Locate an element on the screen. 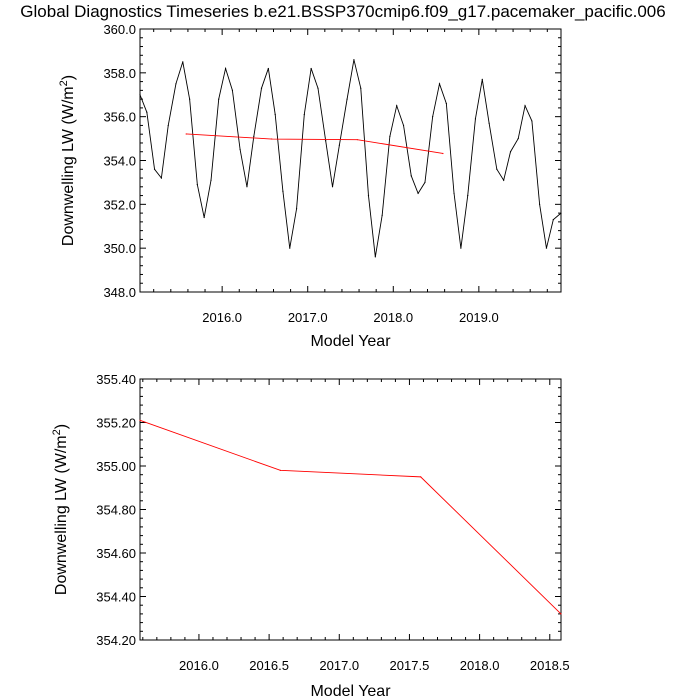 The width and height of the screenshot is (700, 700). y-tick-label: 358.0 is located at coordinates (119, 73).